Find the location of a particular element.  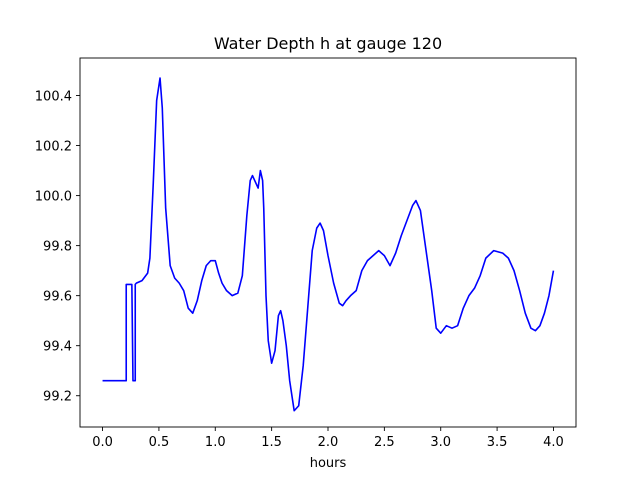

x-tick-label: 3.5 is located at coordinates (497, 442).